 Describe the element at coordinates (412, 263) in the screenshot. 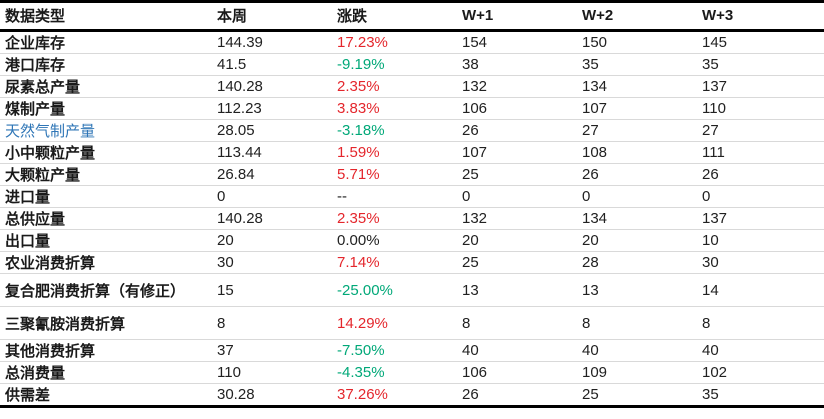

I see `table-row: 农业消费折算 30 7.14% 25 28 30` at that location.